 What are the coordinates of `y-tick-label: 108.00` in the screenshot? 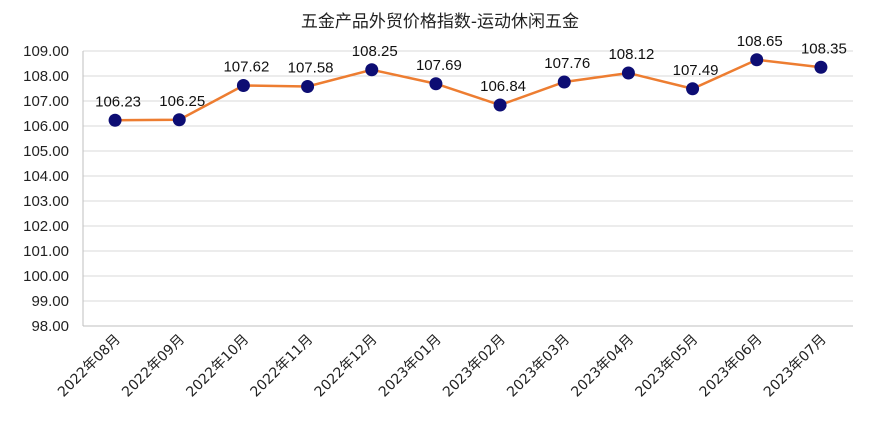 It's located at (46, 76).